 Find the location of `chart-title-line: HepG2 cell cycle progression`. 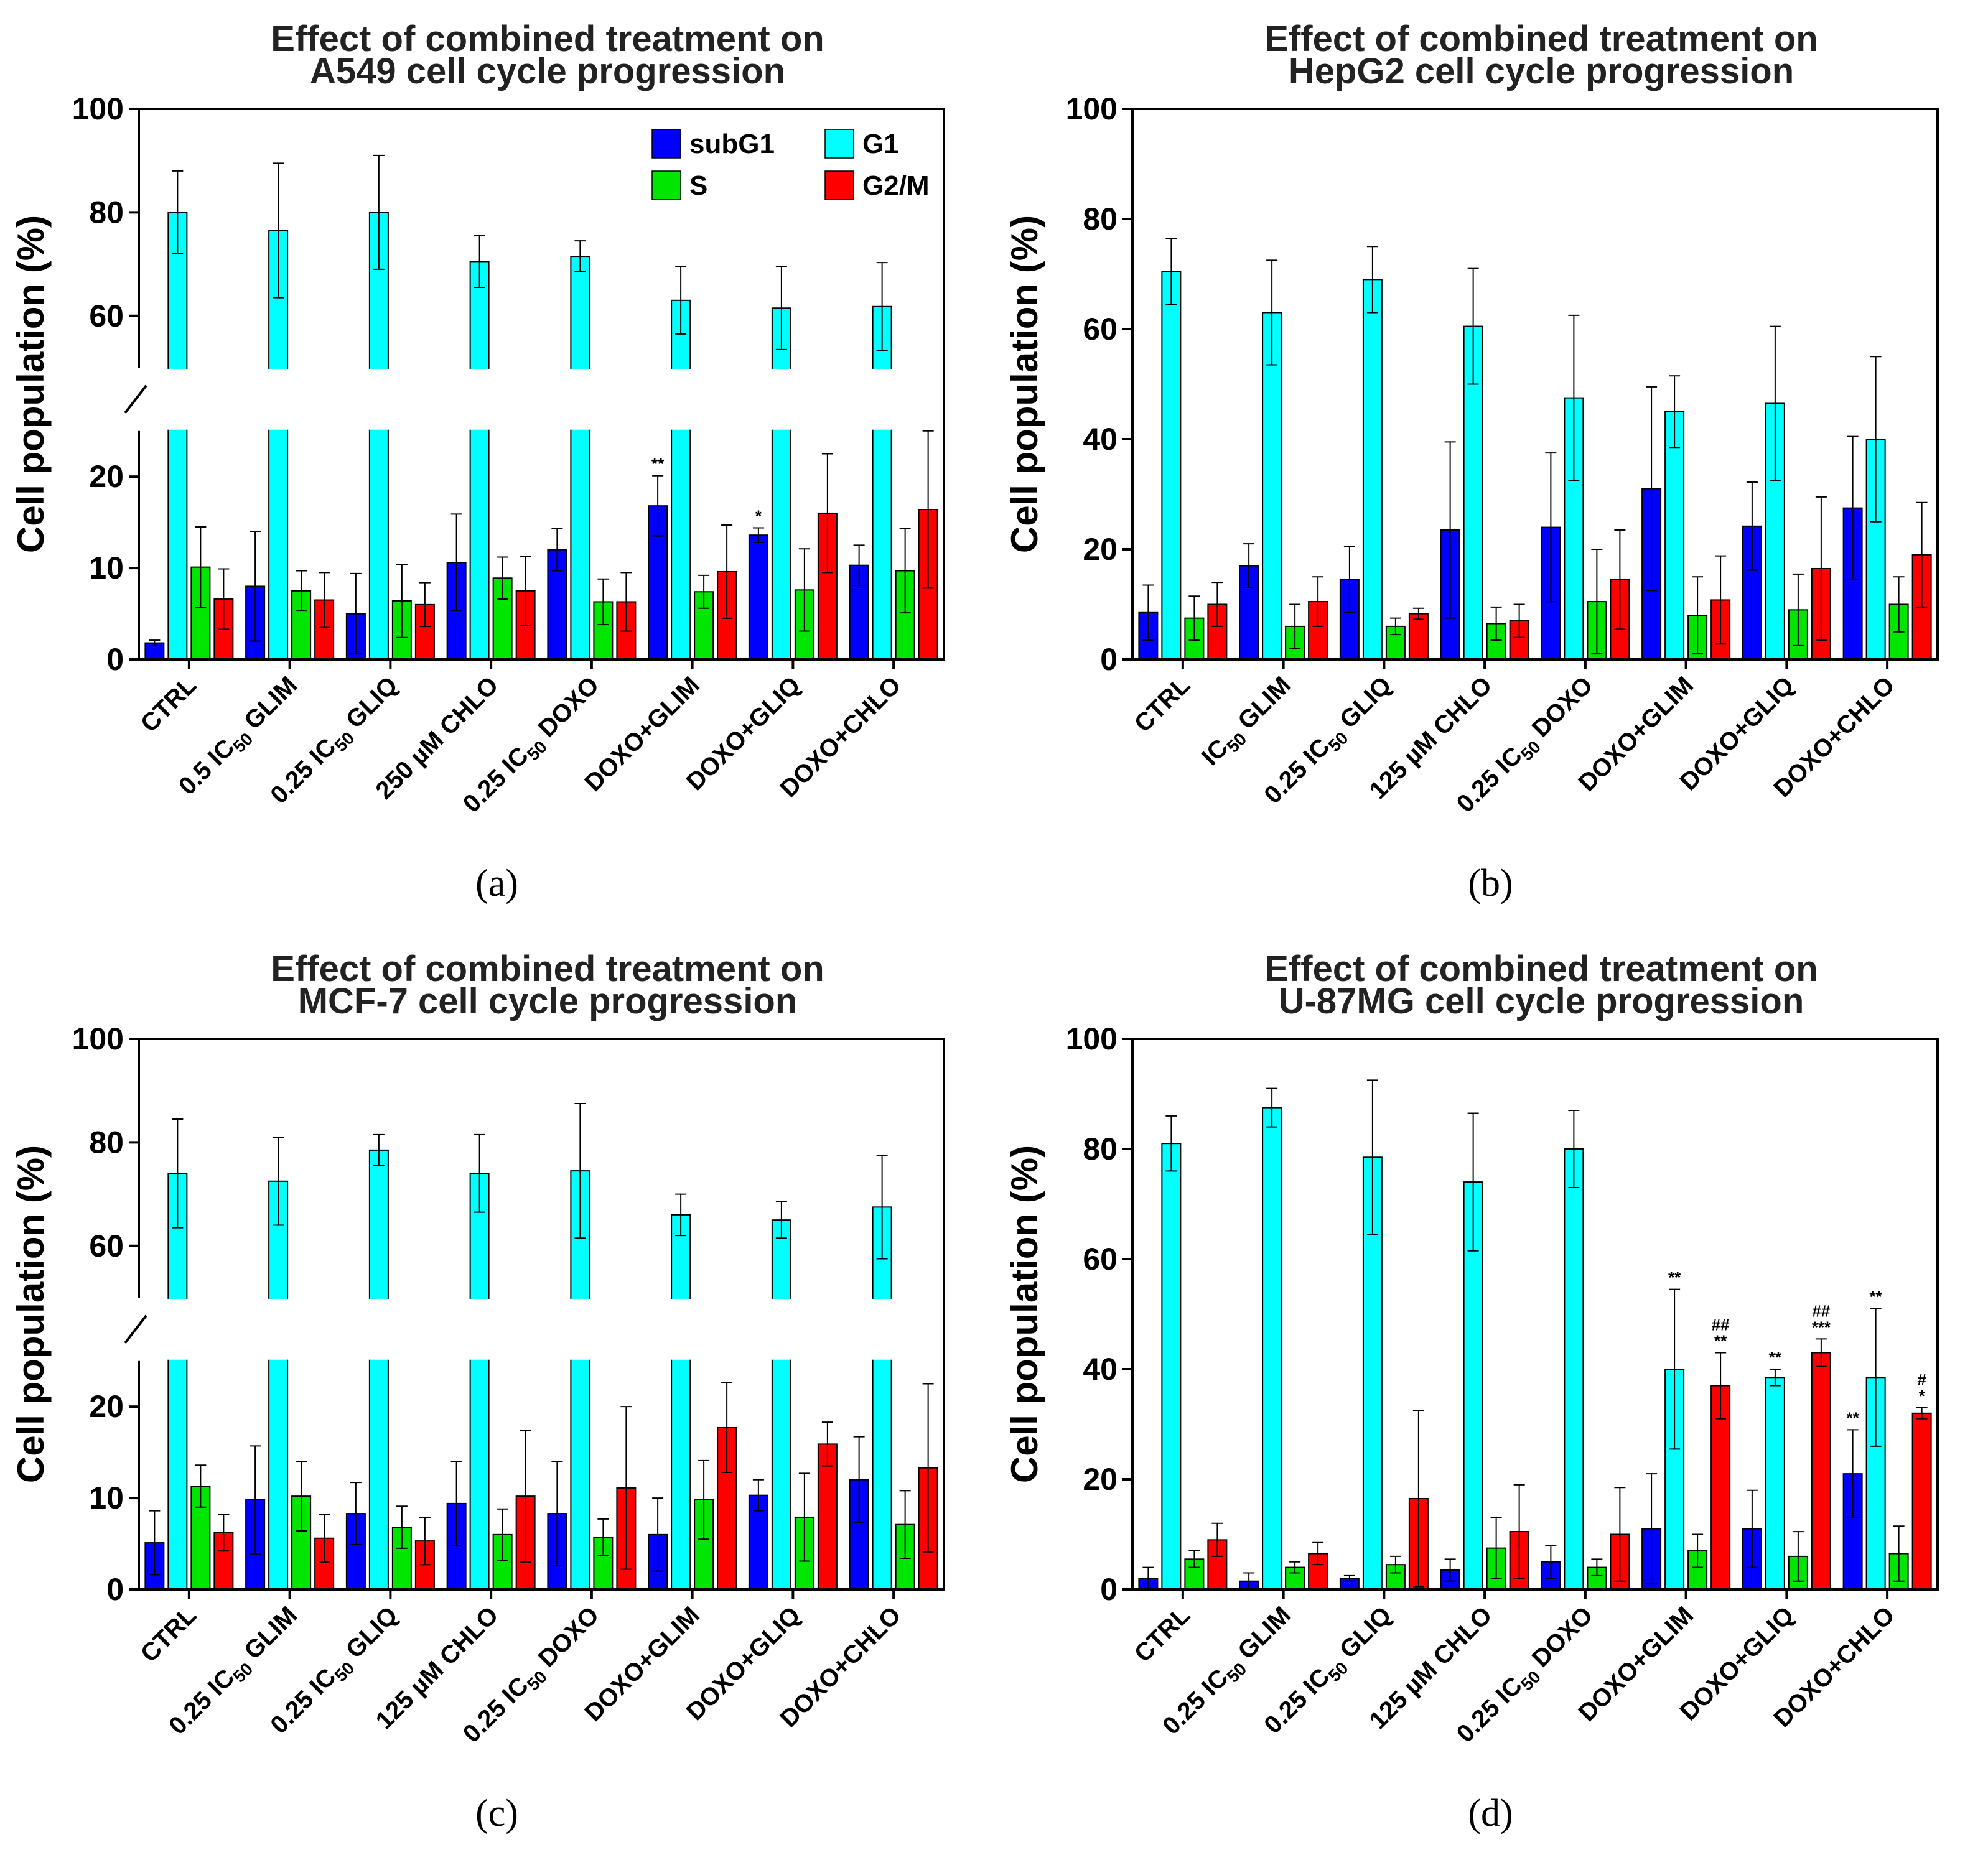

chart-title-line: HepG2 cell cycle progression is located at coordinates (1541, 71).